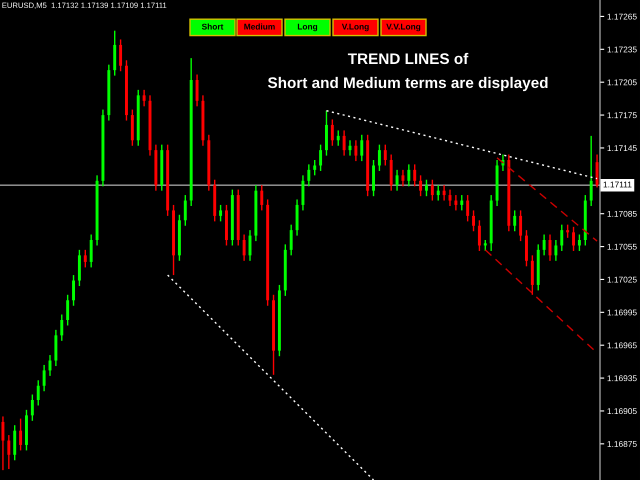 This screenshot has width=640, height=480. What do you see at coordinates (308, 28) in the screenshot?
I see `annotation: Long` at bounding box center [308, 28].